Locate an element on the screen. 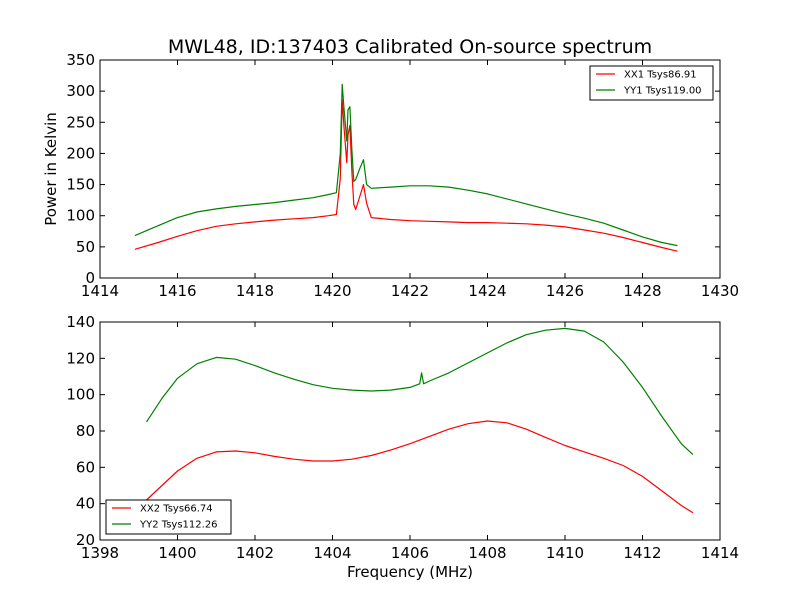  top-y-tick-label: 100 is located at coordinates (80, 216).